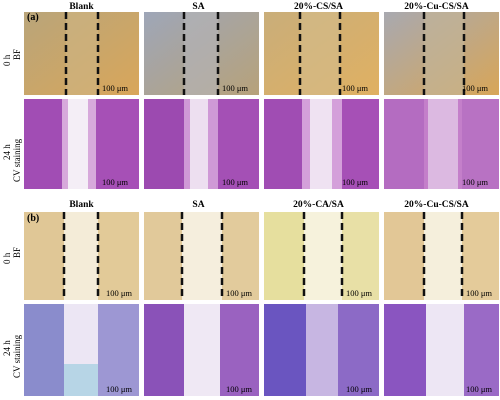 Image resolution: width=500 pixels, height=400 pixels. I want to click on row-time-b-0h: 0 h, so click(7, 258).